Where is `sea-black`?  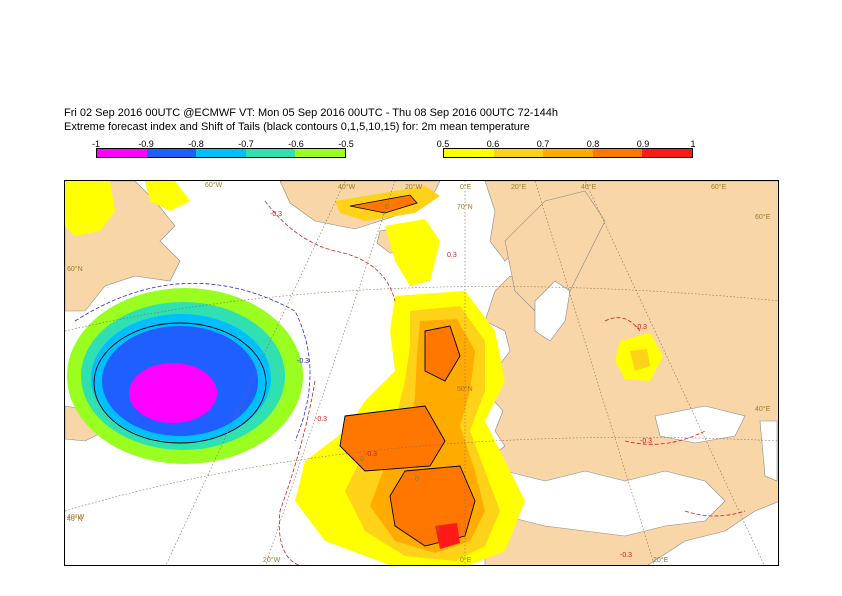
sea-black is located at coordinates (700, 424).